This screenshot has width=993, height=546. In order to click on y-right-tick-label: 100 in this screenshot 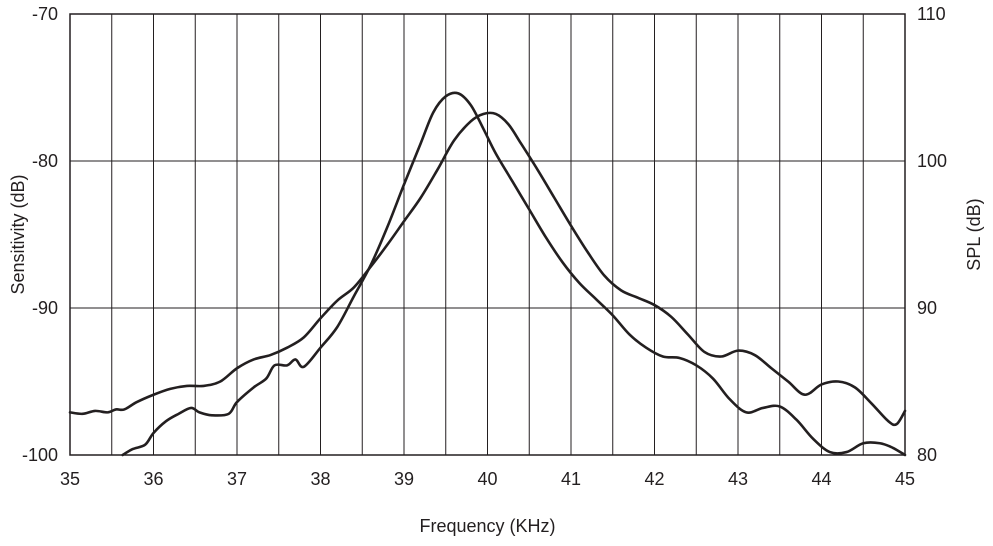, I will do `click(932, 161)`.